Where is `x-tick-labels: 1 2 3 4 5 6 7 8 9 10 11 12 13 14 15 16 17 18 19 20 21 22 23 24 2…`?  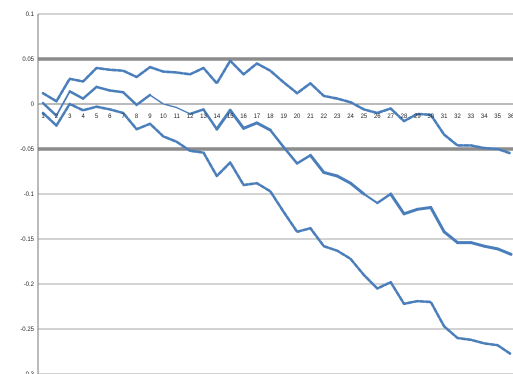
x-tick-labels: 1 2 3 4 5 6 7 8 9 10 11 12 13 14 15 16 17 18 19 20 21 22 23 24 2… is located at coordinates (277, 117).